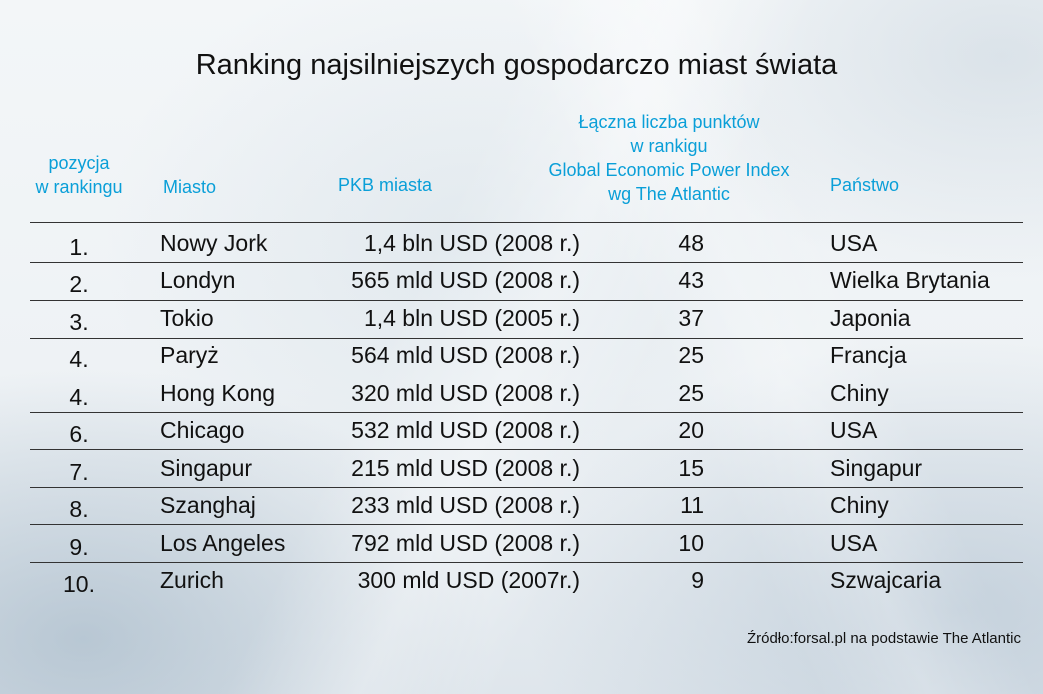 Image resolution: width=1043 pixels, height=694 pixels. What do you see at coordinates (865, 185) in the screenshot?
I see `header-country: Państwo` at bounding box center [865, 185].